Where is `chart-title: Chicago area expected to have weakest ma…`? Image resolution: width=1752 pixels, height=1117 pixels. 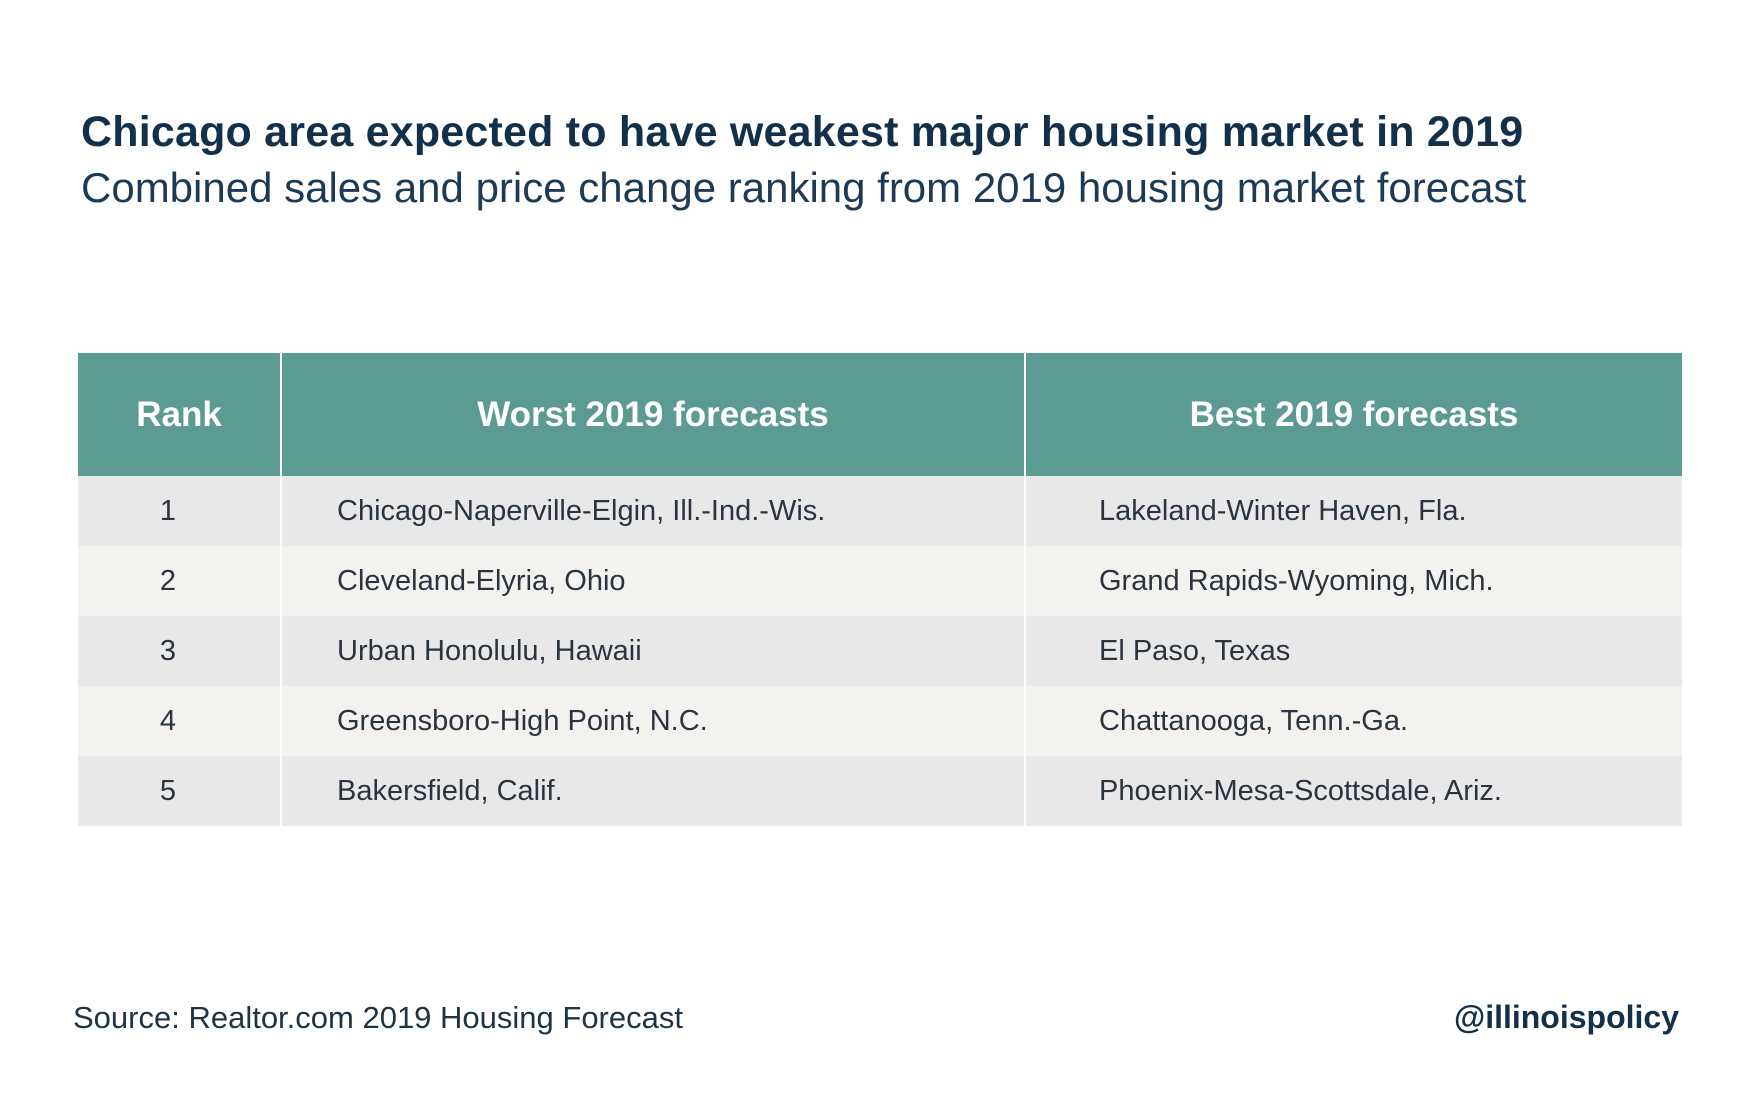
chart-title: Chicago area expected to have weakest ma… is located at coordinates (802, 132).